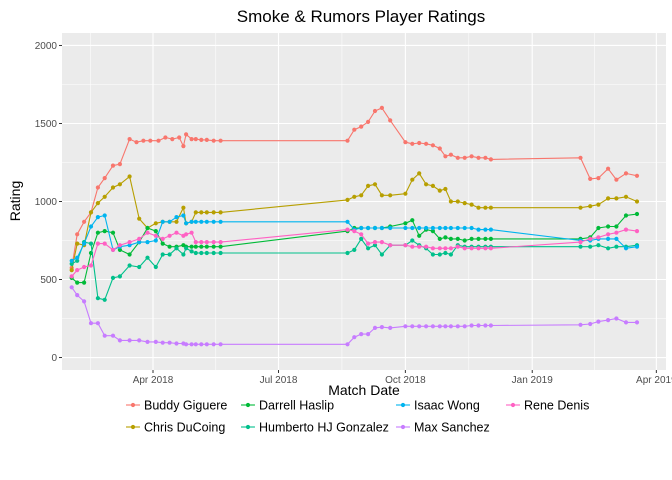 The height and width of the screenshot is (480, 672). Describe the element at coordinates (452, 428) in the screenshot. I see `legend-label: Max Sanchez` at that location.